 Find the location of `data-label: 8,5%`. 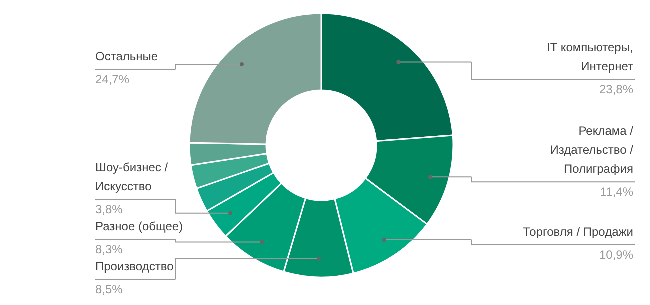

data-label: 8,5% is located at coordinates (110, 289).